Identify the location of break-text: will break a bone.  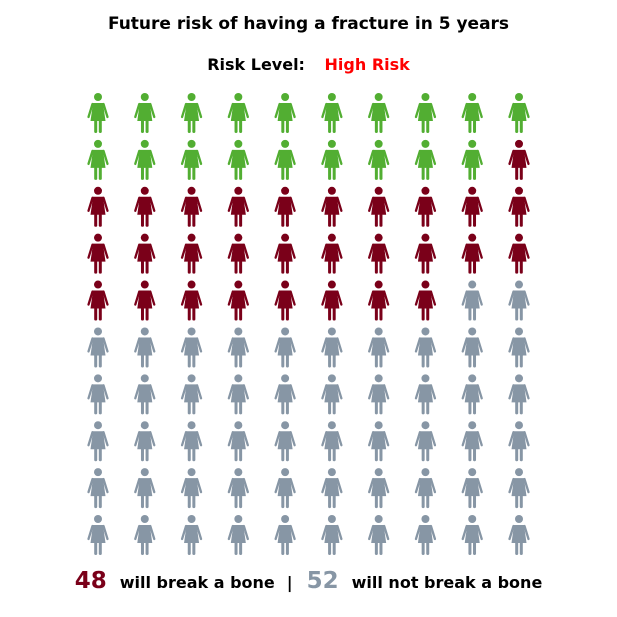
(197, 582).